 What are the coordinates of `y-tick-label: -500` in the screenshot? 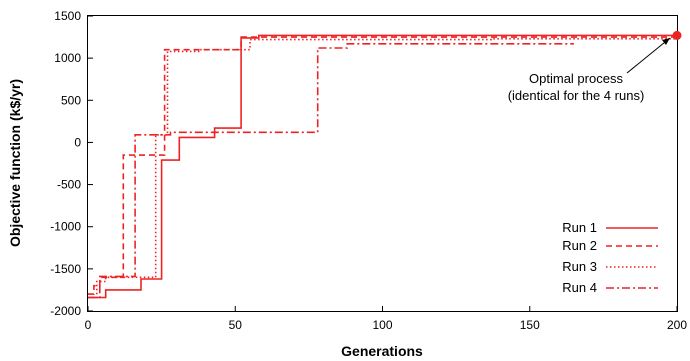 It's located at (69, 185).